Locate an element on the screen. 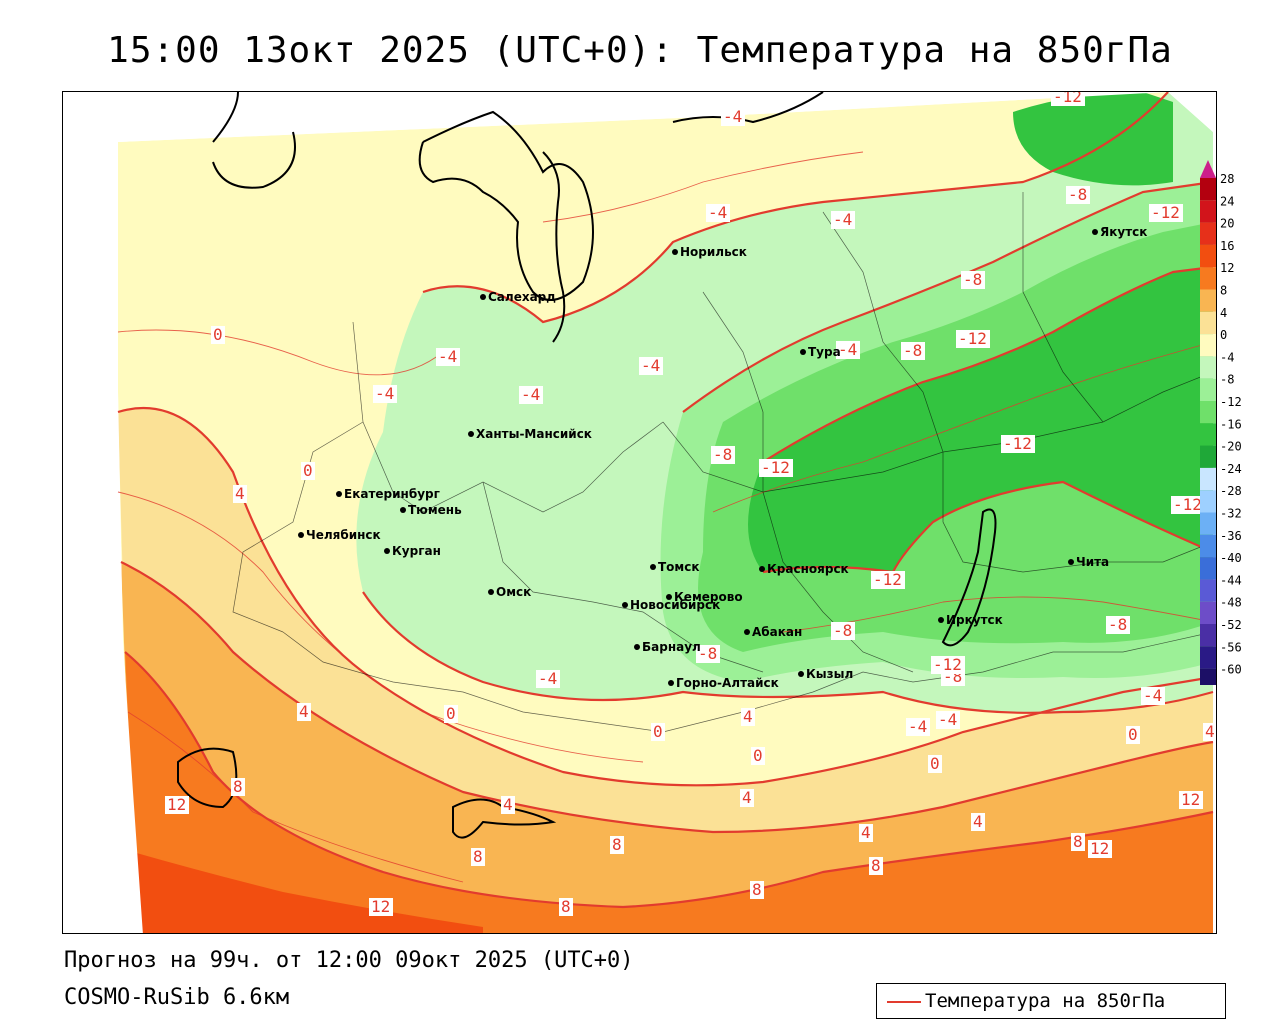 The width and height of the screenshot is (1280, 1024). scale-tick: 8 is located at coordinates (1223, 291).